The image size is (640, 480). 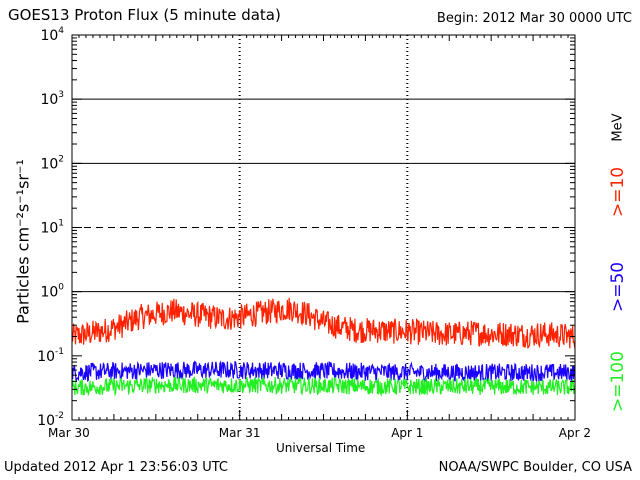 What do you see at coordinates (52, 35) in the screenshot?
I see `y-tick-label-6: 10⁴` at bounding box center [52, 35].